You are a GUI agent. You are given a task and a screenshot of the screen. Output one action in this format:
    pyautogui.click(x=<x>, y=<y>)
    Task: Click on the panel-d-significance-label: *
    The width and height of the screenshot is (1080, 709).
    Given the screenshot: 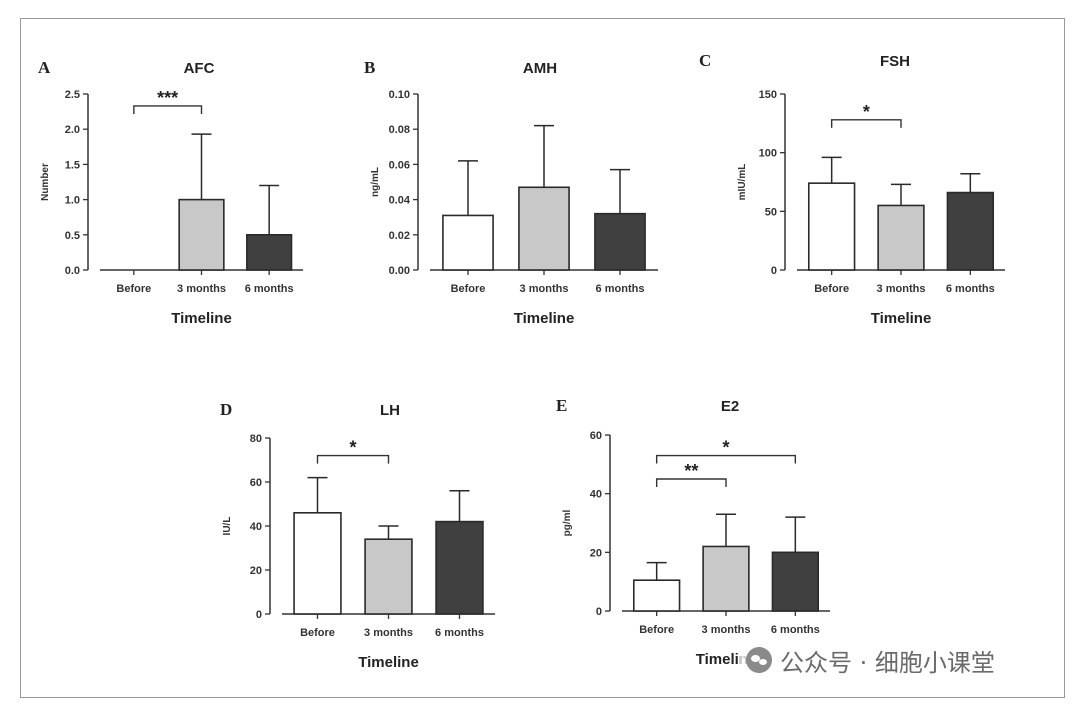 What is the action you would take?
    pyautogui.click(x=352, y=448)
    